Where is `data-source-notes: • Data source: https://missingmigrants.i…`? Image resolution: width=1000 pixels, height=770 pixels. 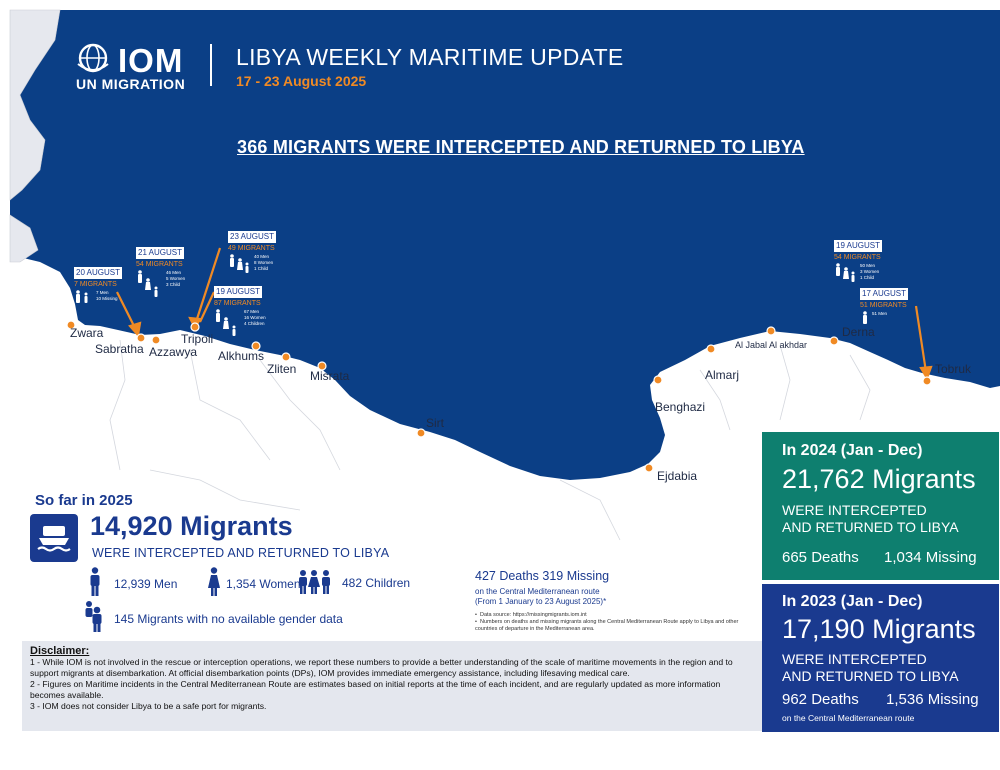
data-source-notes: • Data source: https://missingmigrants.i… is located at coordinates (607, 622).